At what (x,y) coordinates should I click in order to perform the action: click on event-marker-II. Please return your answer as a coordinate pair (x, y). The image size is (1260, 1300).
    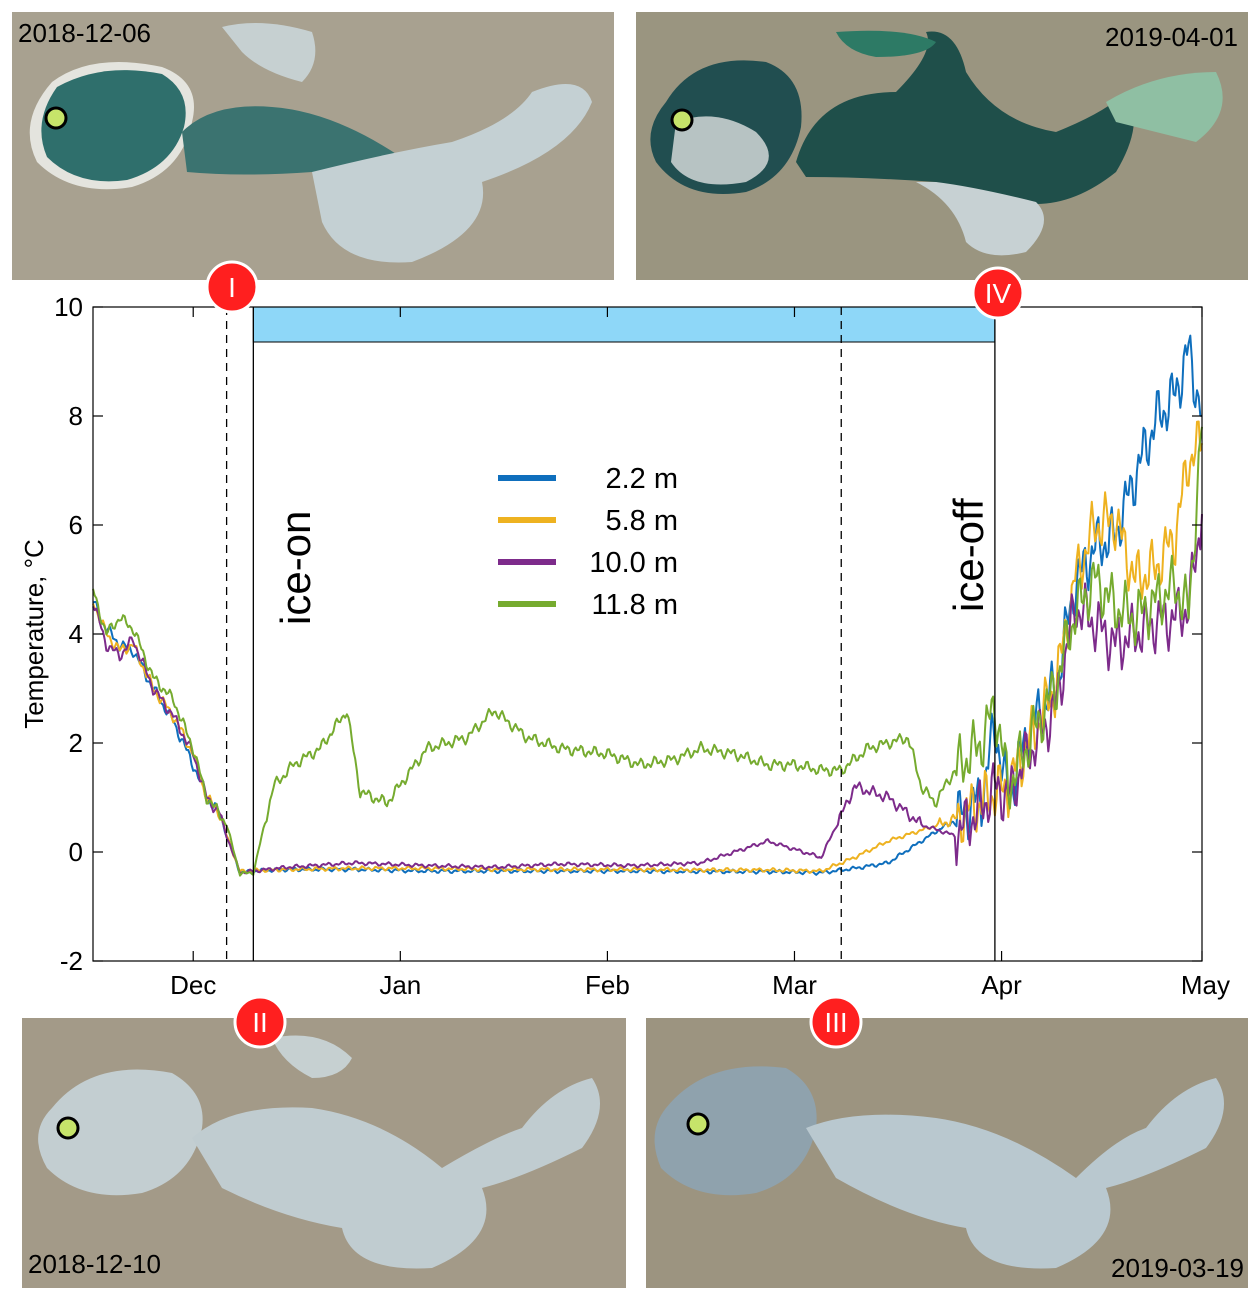
    Looking at the image, I should click on (260, 1022).